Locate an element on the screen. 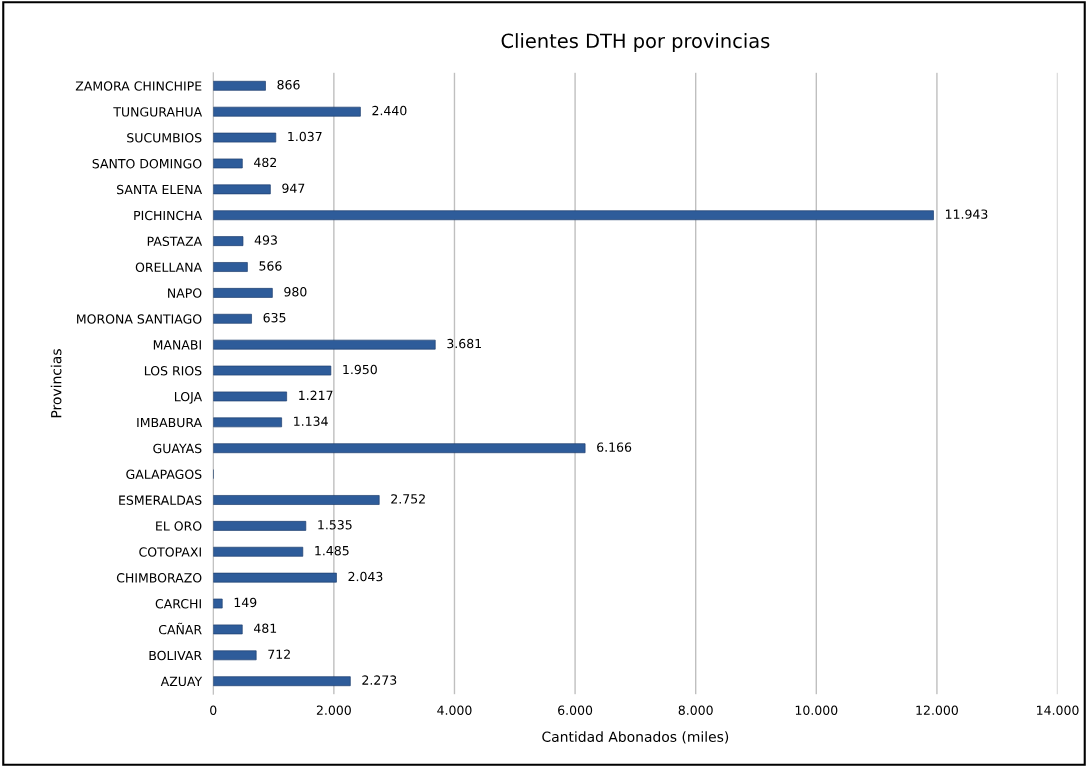  x-tick-label: 0 is located at coordinates (213, 710).